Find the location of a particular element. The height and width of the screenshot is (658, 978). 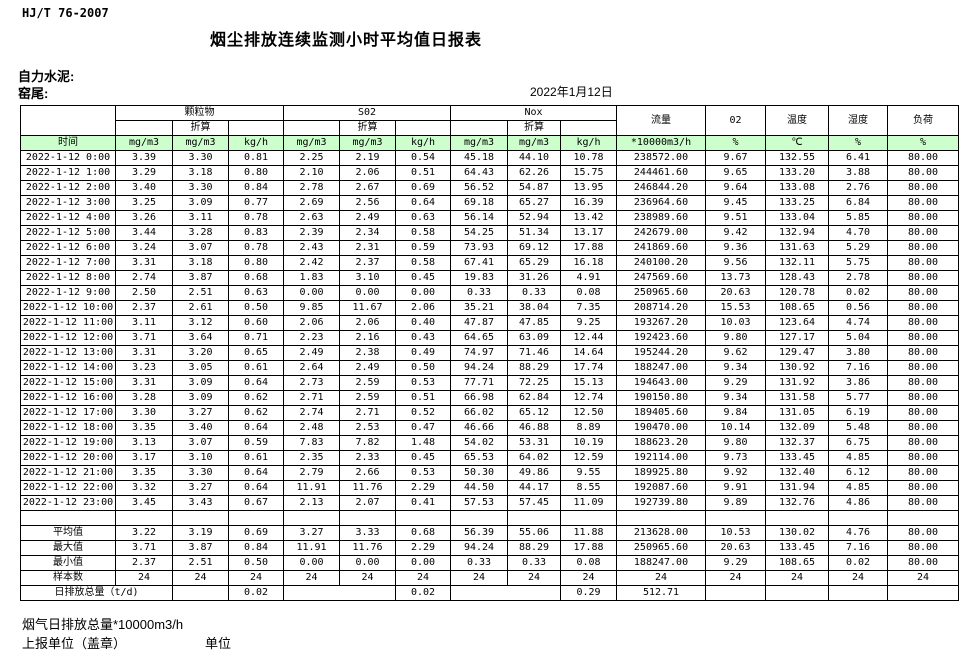

value-cell: 53.31 is located at coordinates (534, 443).